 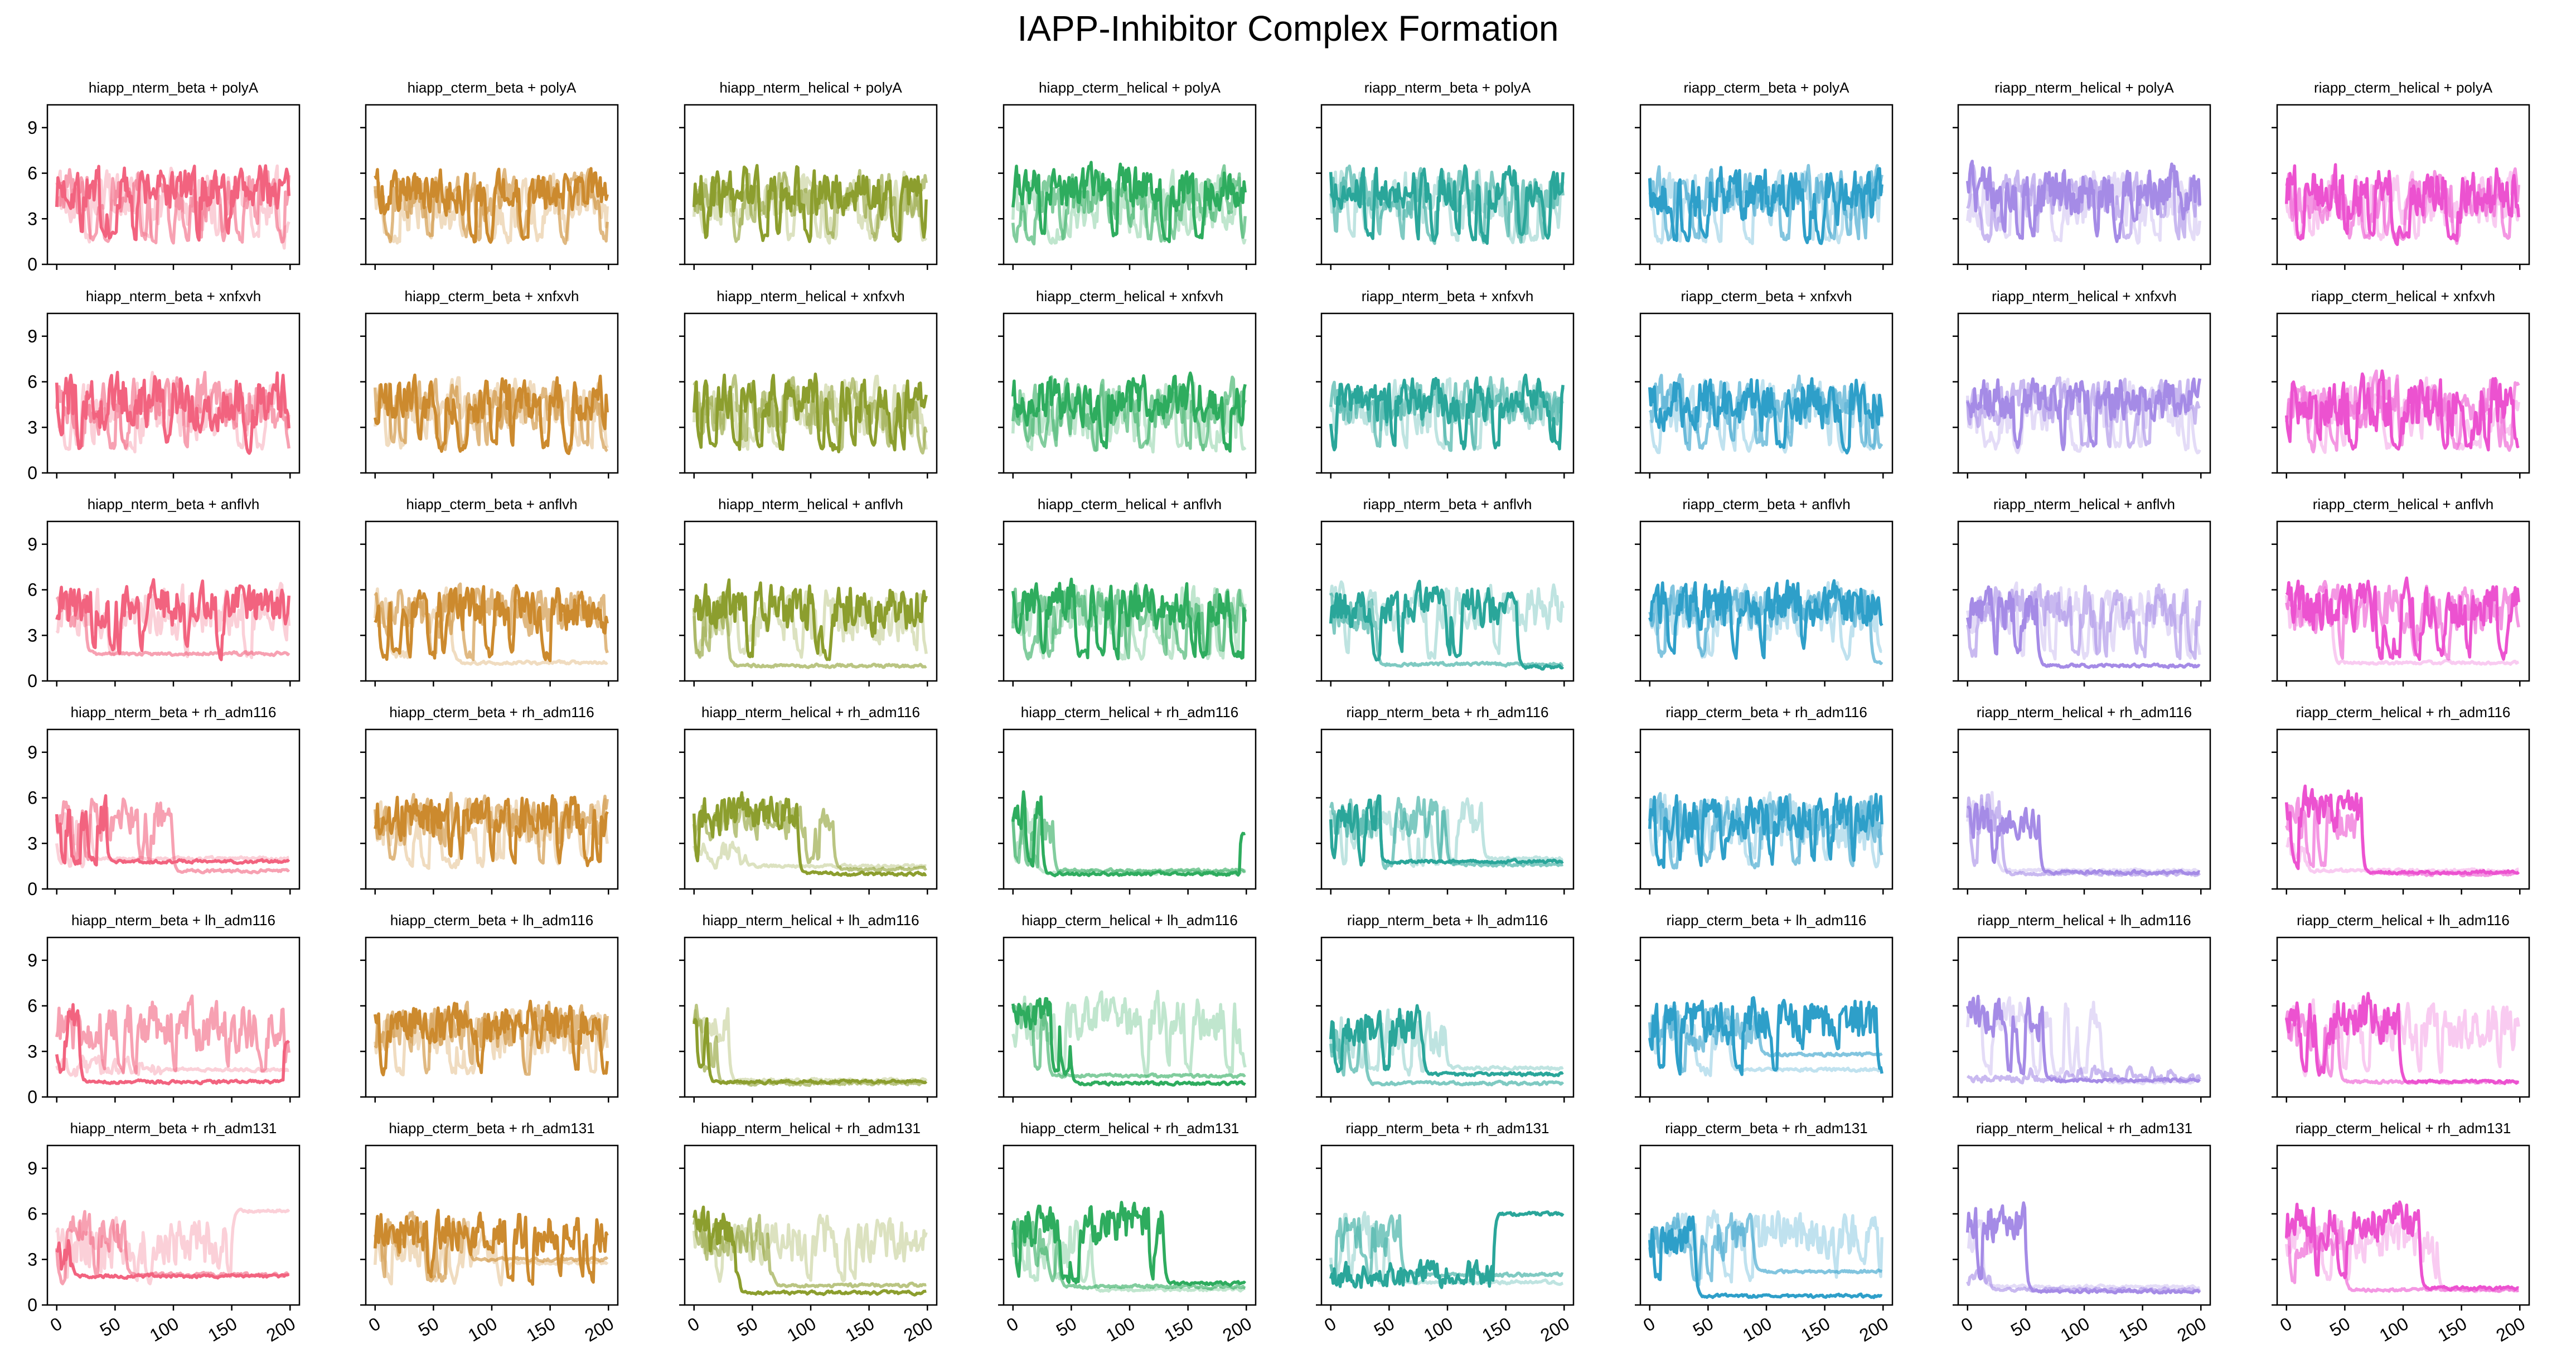 I want to click on panel-r5-c5: riapp_cterm_beta + rh_adm131 0 50 100 150 200, so click(x=1765, y=1233).